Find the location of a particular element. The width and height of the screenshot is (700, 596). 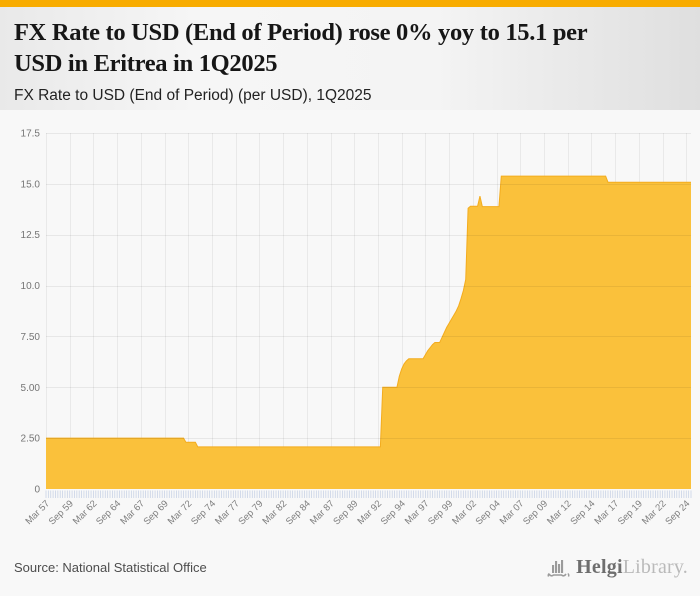

x-tick-label: Mar 57 is located at coordinates (37, 512).